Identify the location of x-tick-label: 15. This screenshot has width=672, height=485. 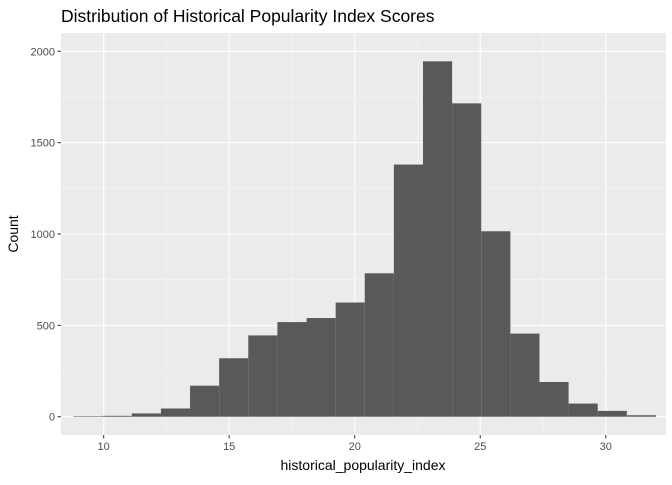
(229, 447).